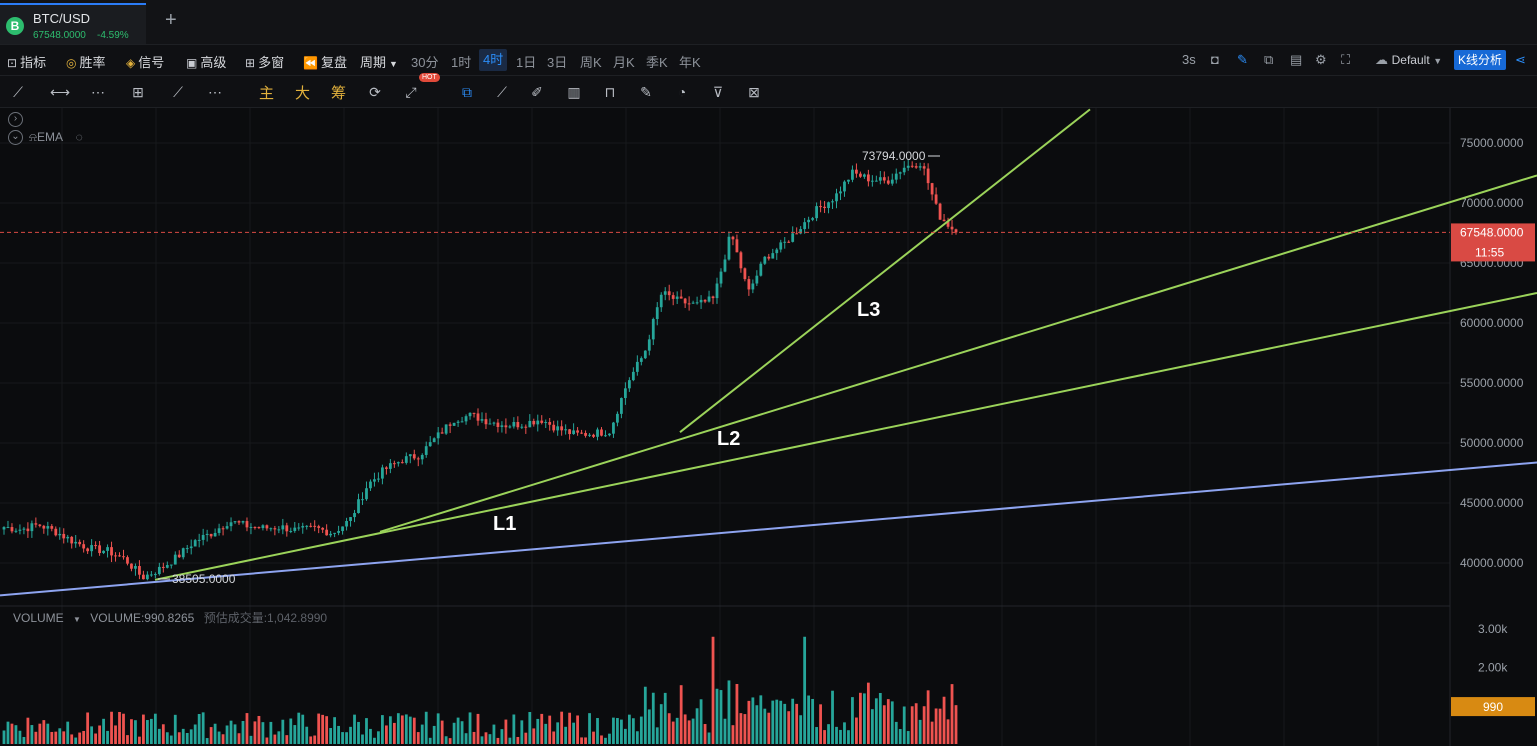  Describe the element at coordinates (894, 156) in the screenshot. I see `high-label: 73794.0000` at that location.